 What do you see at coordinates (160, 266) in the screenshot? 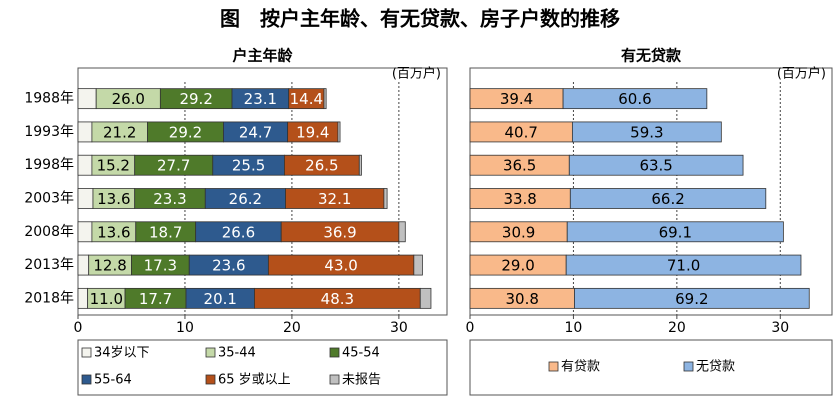
I see `bar-label: 17.3` at bounding box center [160, 266].